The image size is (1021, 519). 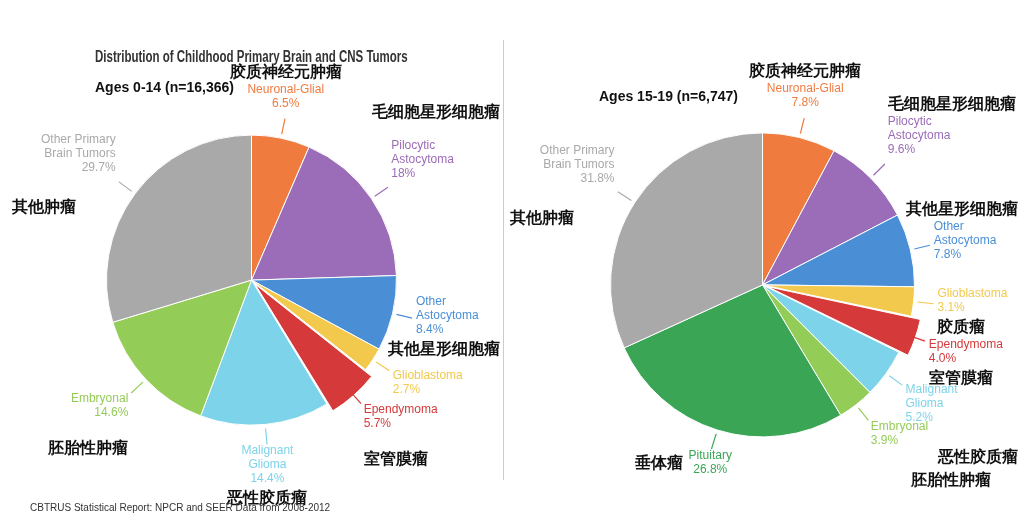 What do you see at coordinates (901, 149) in the screenshot?
I see `data-label: 9.6%` at bounding box center [901, 149].